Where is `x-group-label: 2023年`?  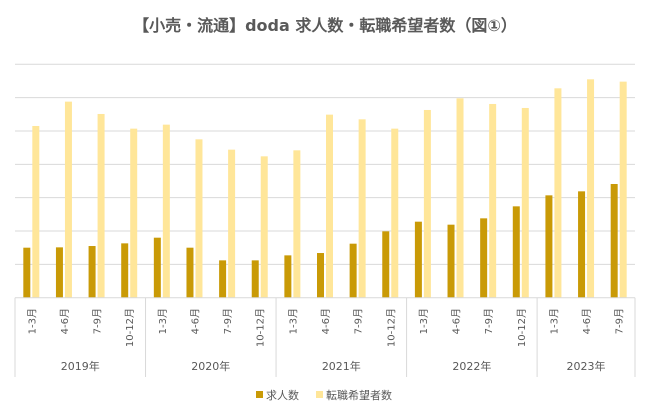
x-group-label: 2023年 is located at coordinates (586, 366).